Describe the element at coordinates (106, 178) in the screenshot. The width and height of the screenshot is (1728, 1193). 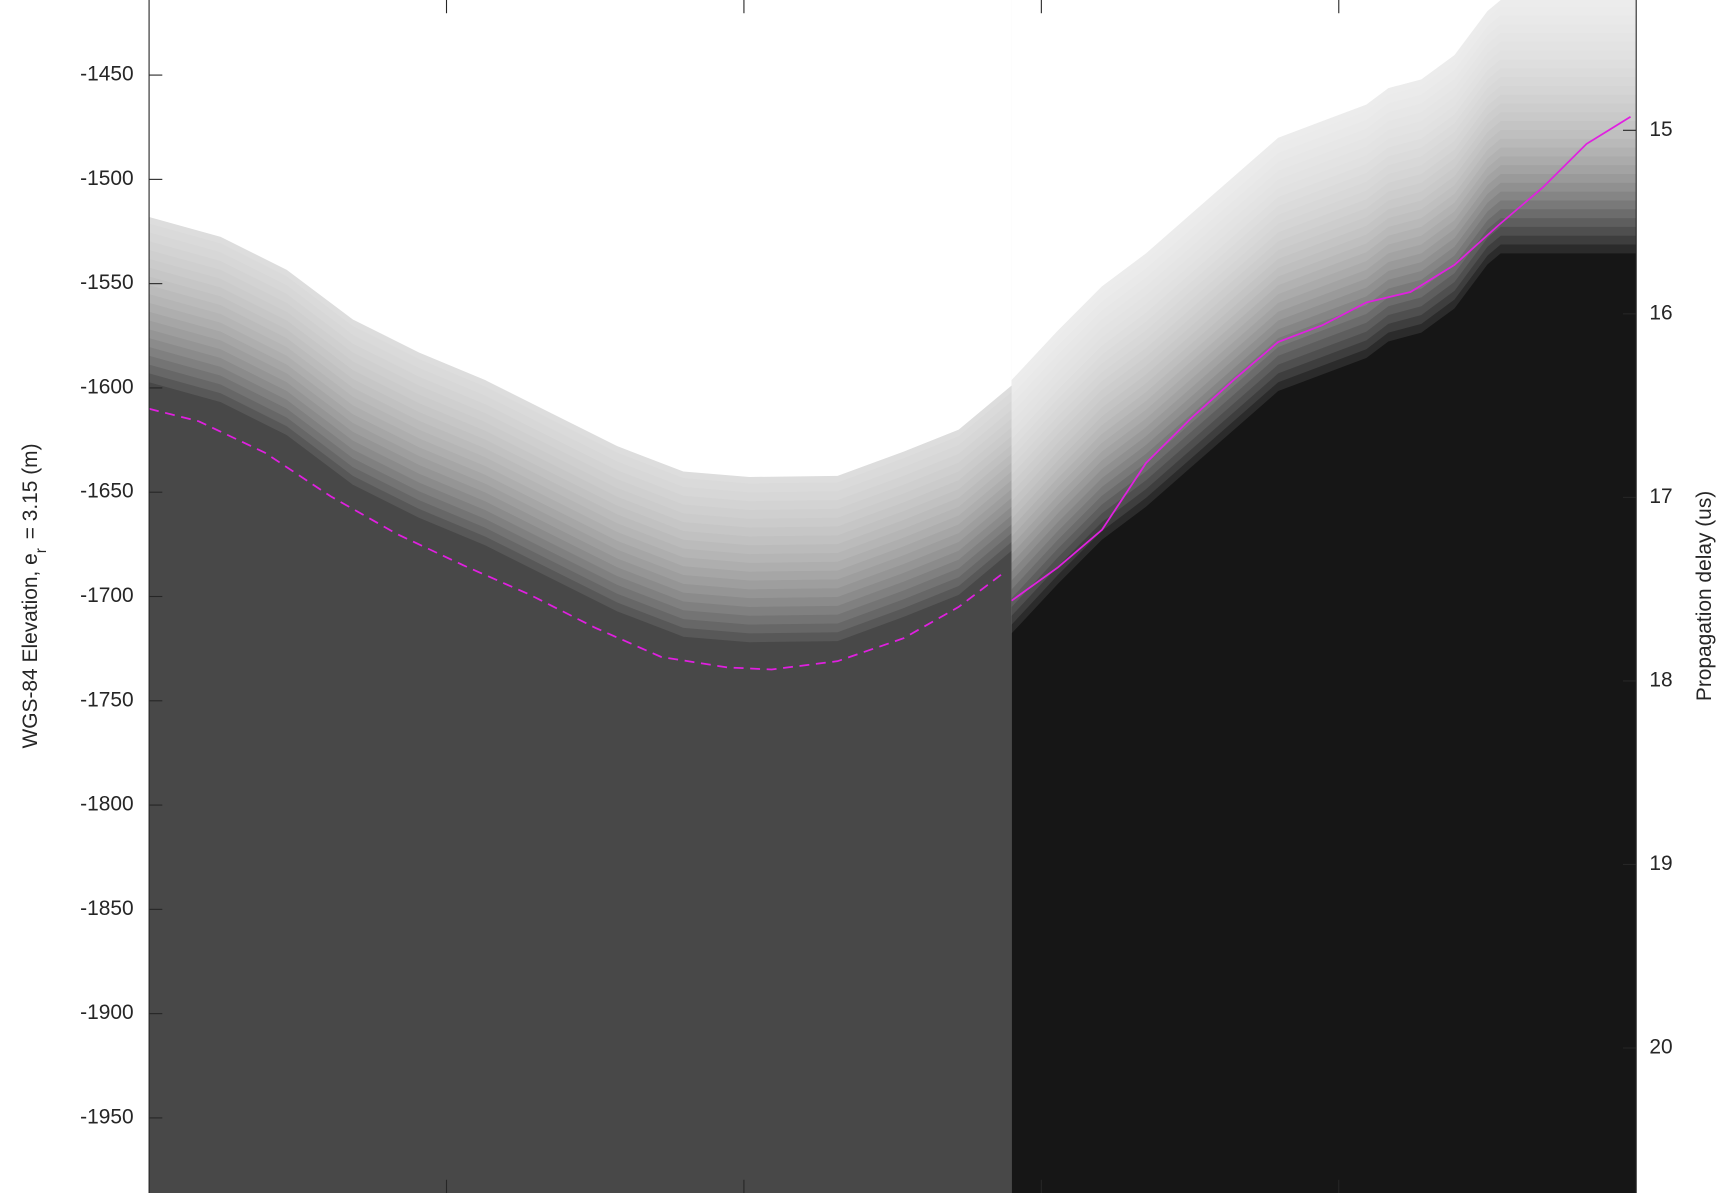
I see `y-tick-label: -1500` at that location.